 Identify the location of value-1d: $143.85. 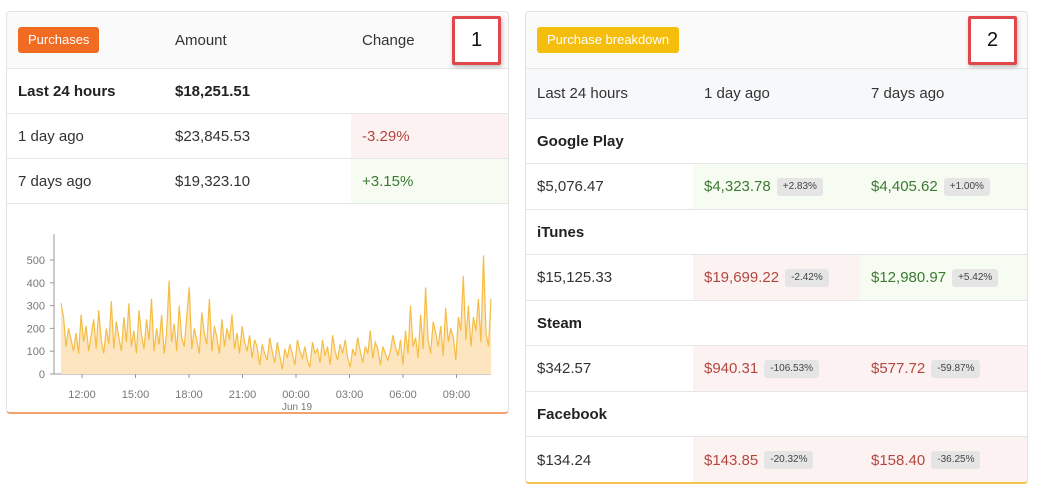
(731, 460).